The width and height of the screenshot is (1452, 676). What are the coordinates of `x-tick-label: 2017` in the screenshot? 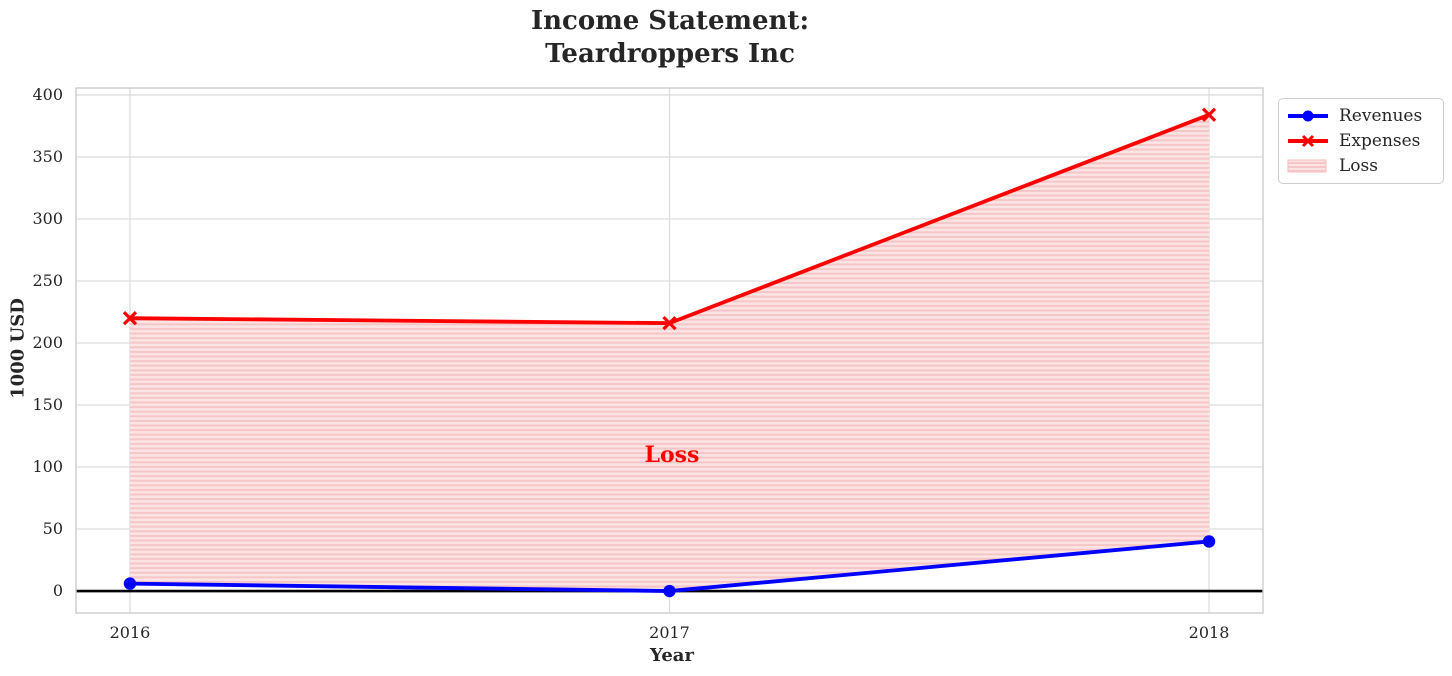 It's located at (669, 632).